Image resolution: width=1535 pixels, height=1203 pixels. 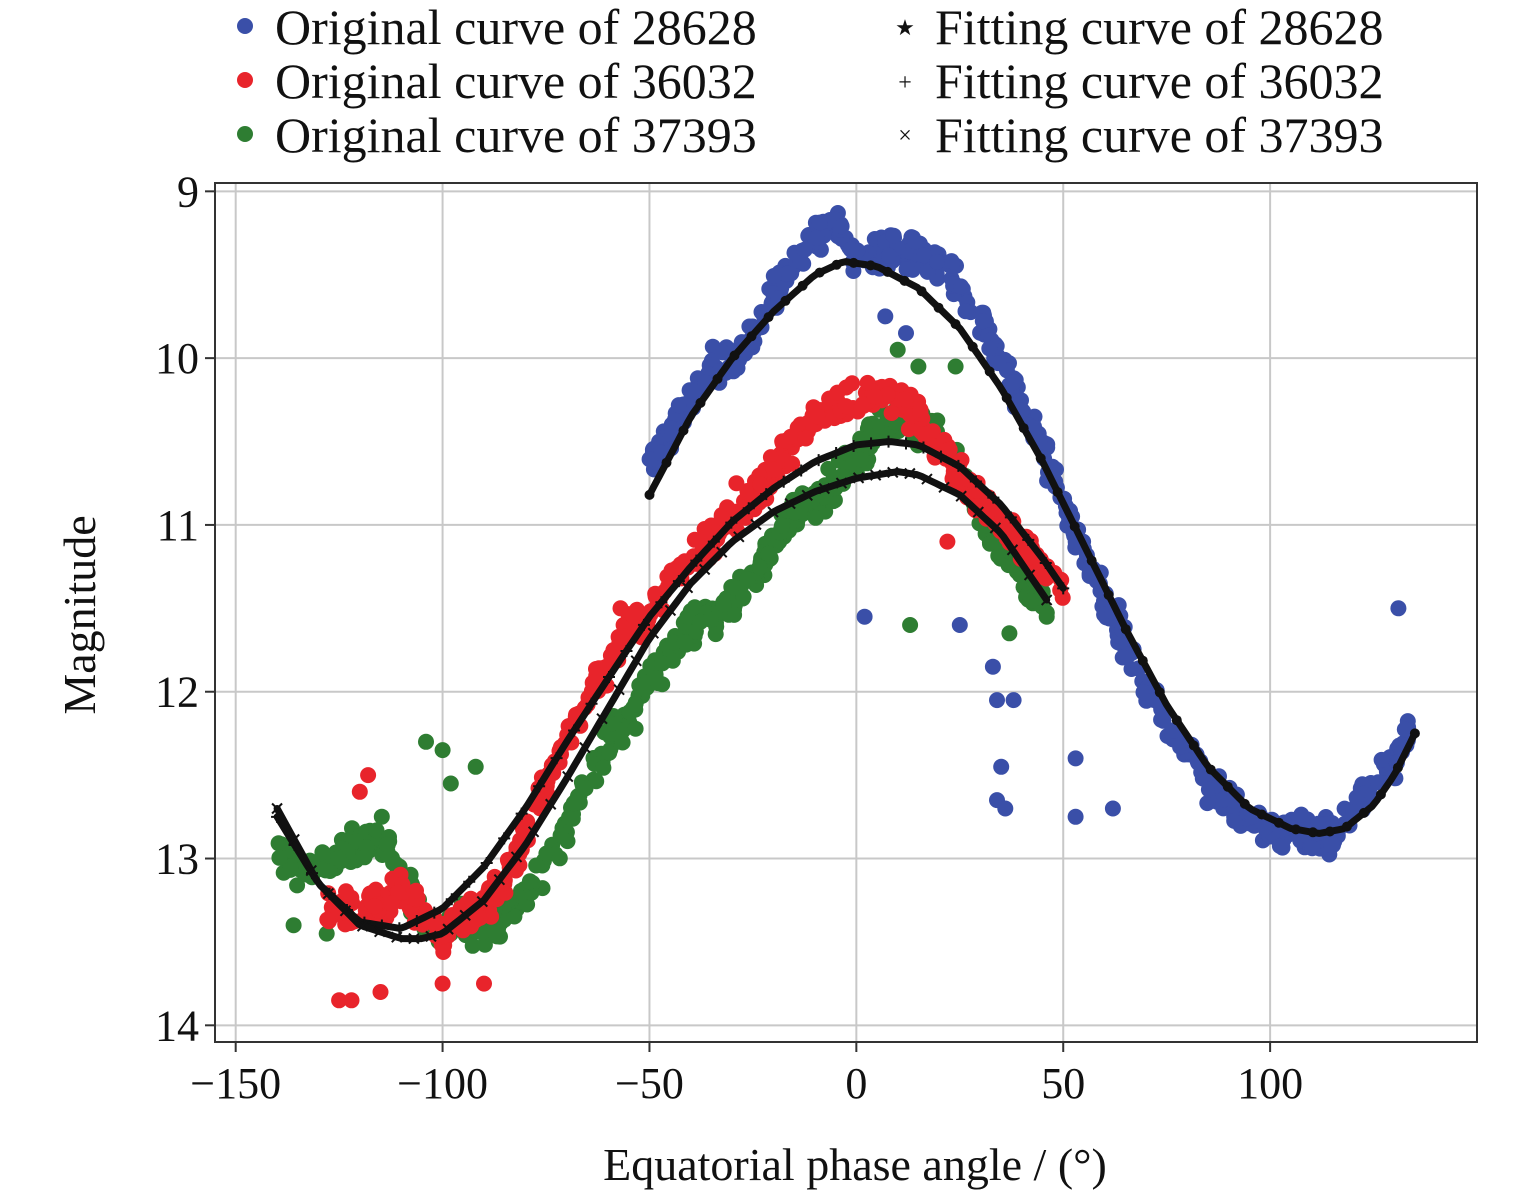 What do you see at coordinates (1159, 81) in the screenshot?
I see `legend-label-fit-36032: Fitting curve of 36032` at bounding box center [1159, 81].